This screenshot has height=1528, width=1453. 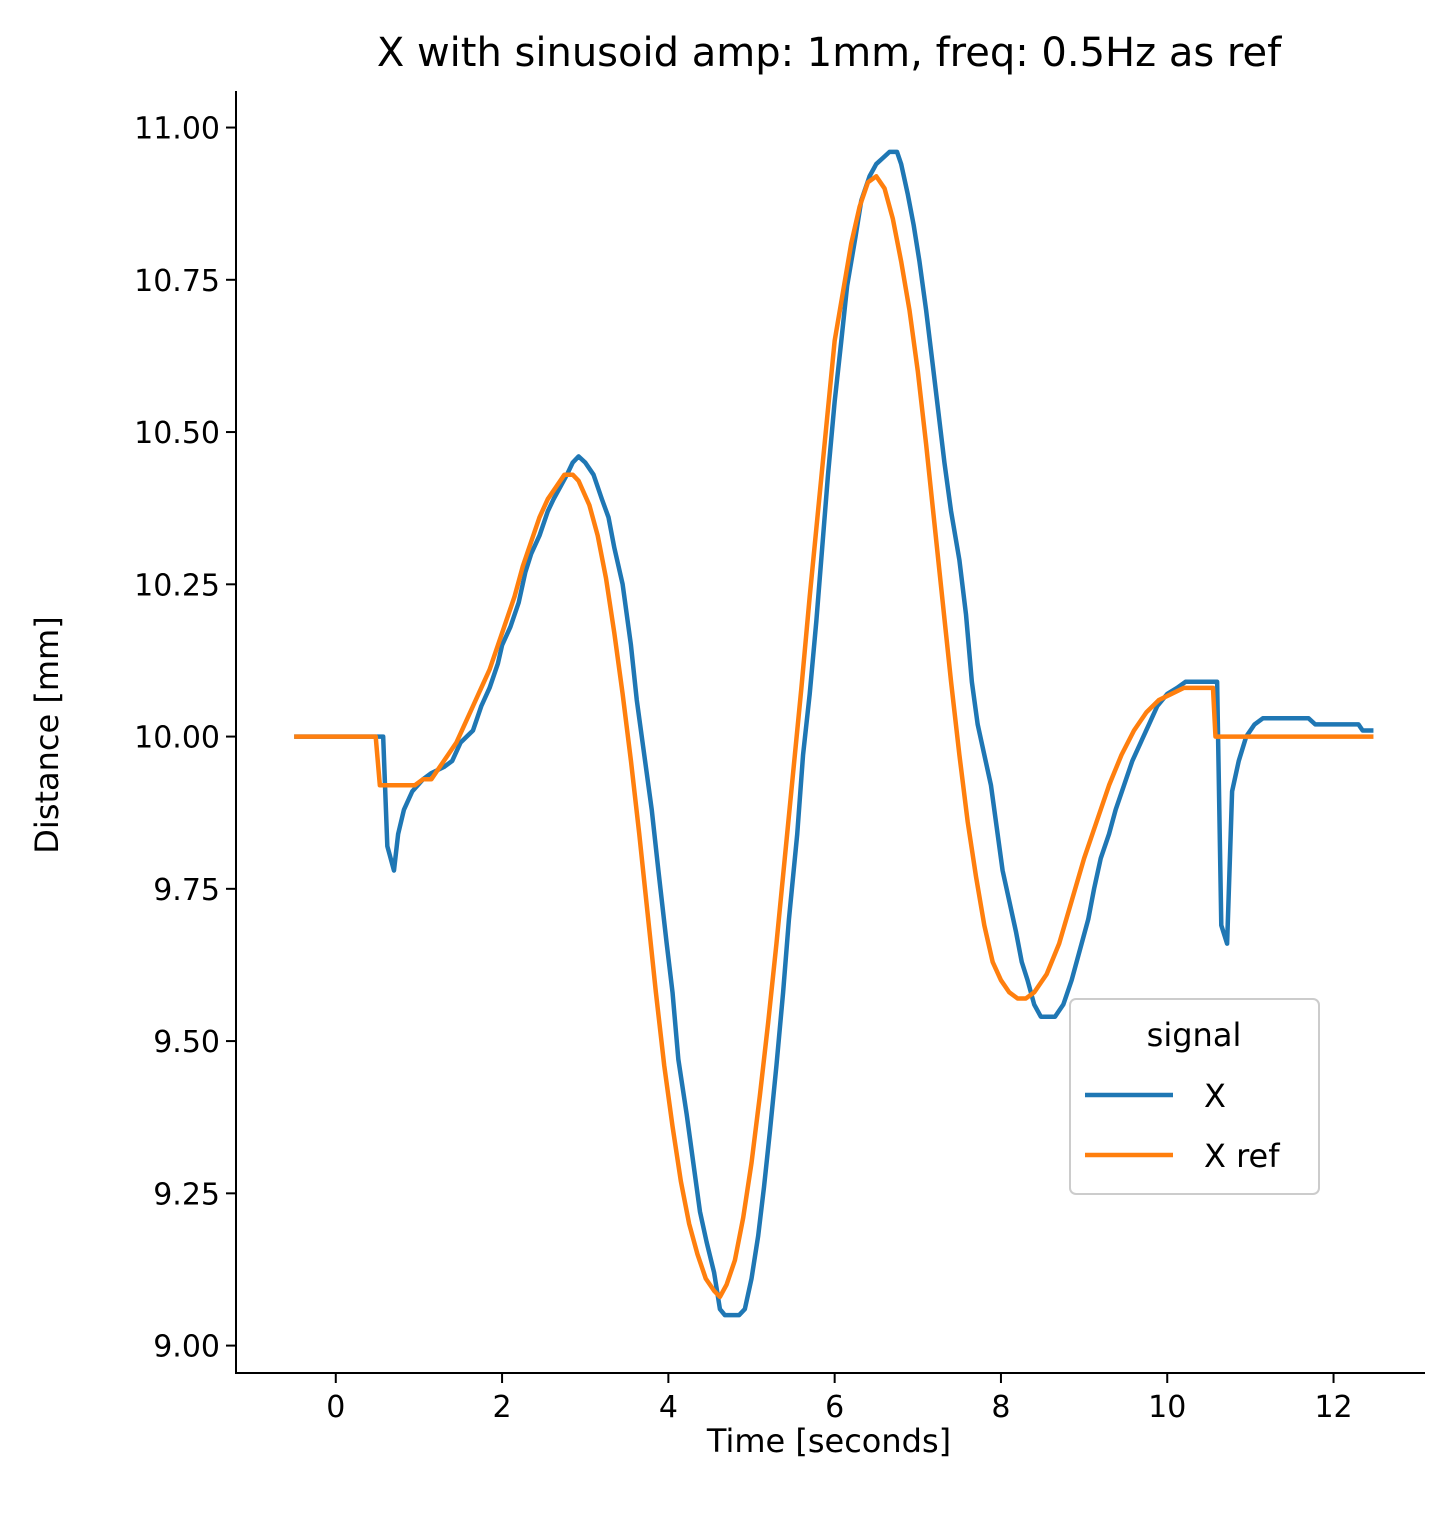 What do you see at coordinates (828, 1441) in the screenshot?
I see `x-axis-label: Time [seconds]` at bounding box center [828, 1441].